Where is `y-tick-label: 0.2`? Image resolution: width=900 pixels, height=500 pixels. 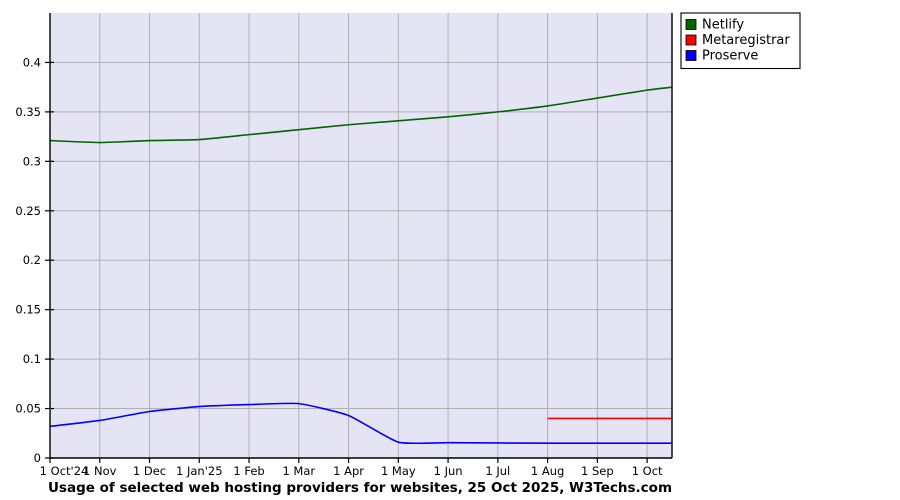 y-tick-label: 0.2 is located at coordinates (32, 260).